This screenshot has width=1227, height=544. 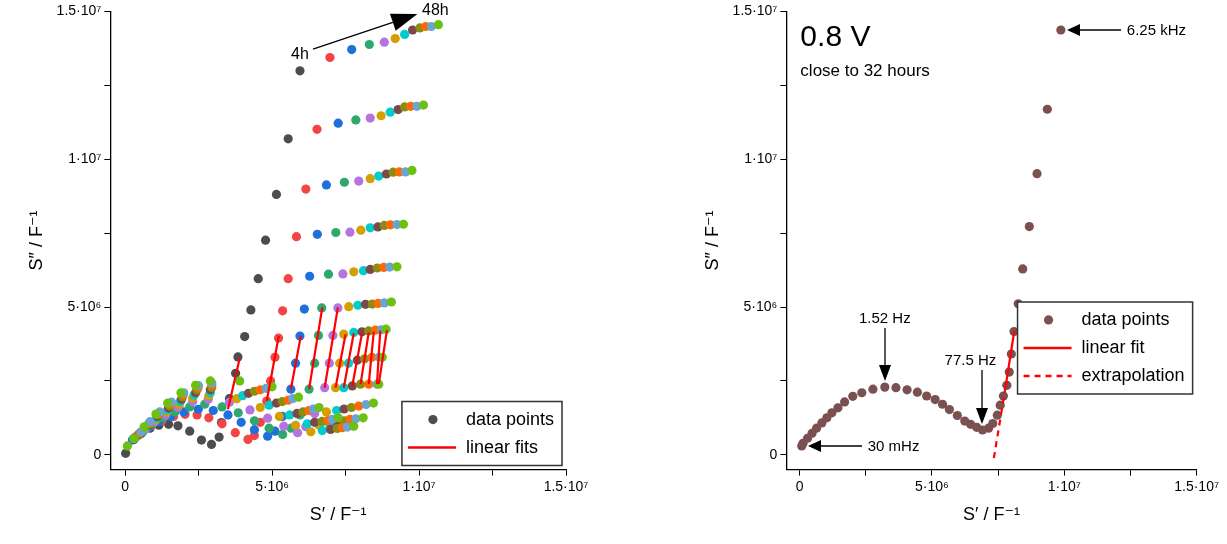 What do you see at coordinates (1133, 374) in the screenshot?
I see `legend-label: extrapolation` at bounding box center [1133, 374].